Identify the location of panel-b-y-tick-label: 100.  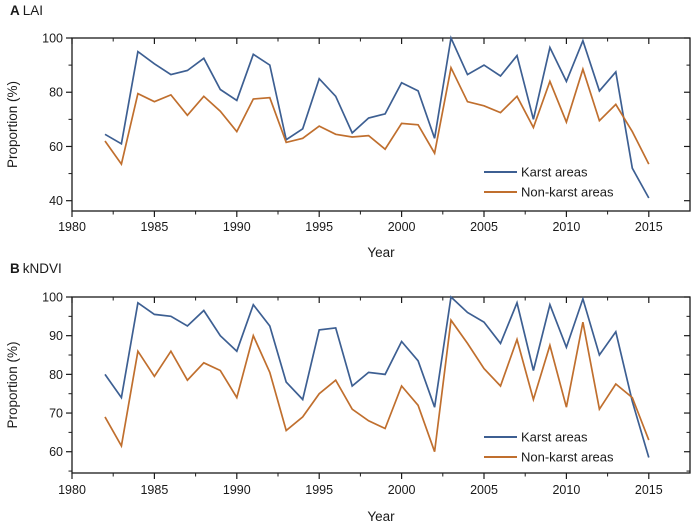
(52, 298).